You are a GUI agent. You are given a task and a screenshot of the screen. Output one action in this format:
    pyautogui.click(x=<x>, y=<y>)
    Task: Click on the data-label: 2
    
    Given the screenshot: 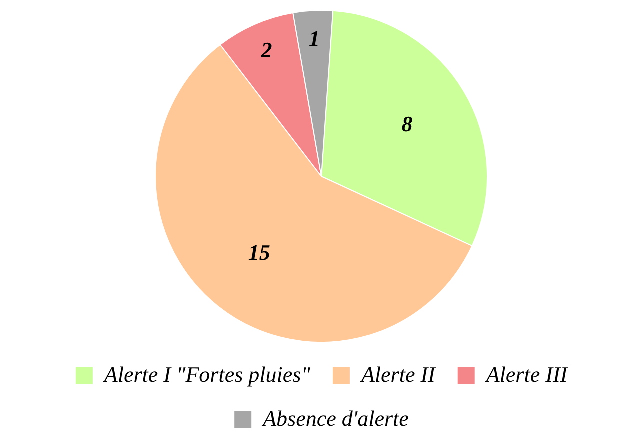 What is the action you would take?
    pyautogui.click(x=266, y=50)
    